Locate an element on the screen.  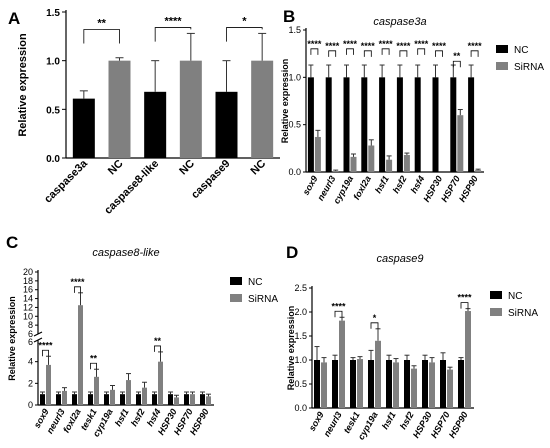
y-tick-label: 6 is located at coordinates (30, 342).